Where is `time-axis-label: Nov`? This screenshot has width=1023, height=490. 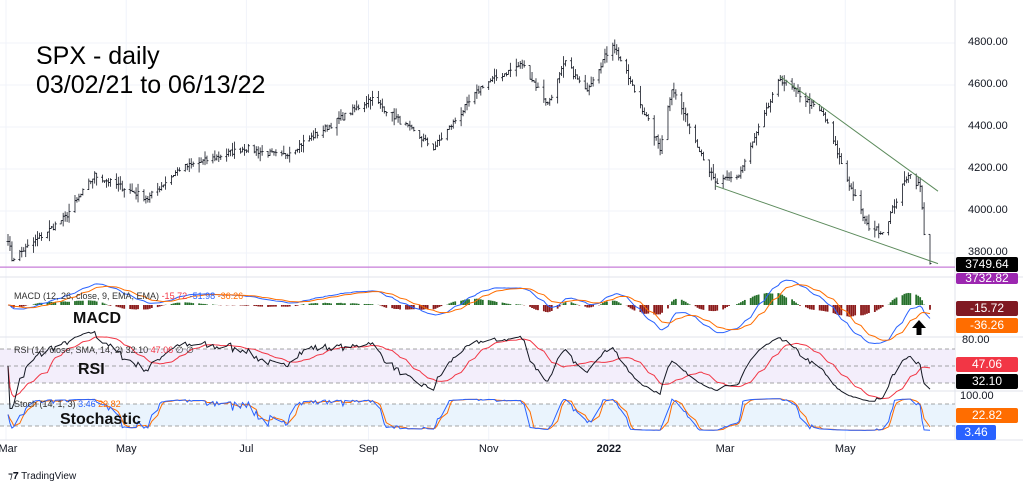 time-axis-label: Nov is located at coordinates (488, 449).